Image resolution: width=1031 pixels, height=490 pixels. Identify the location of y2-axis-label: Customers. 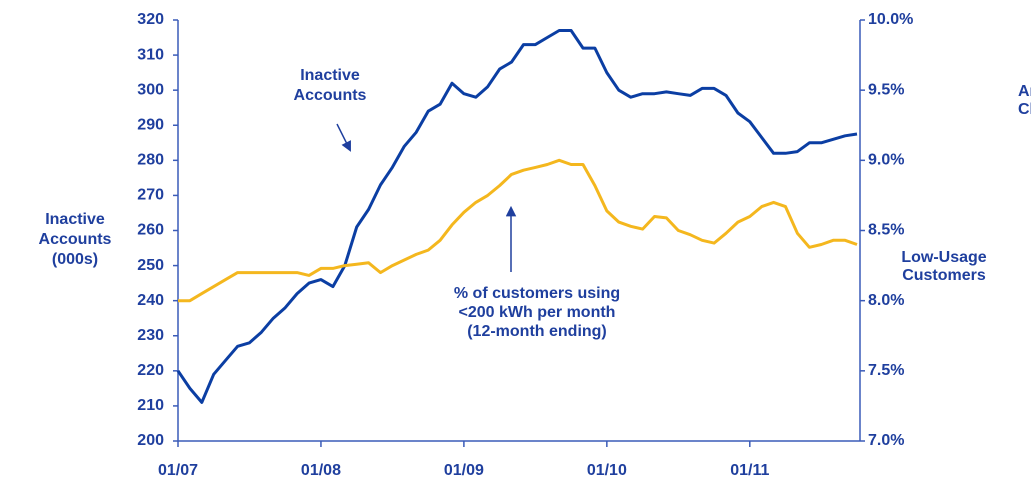
(944, 275).